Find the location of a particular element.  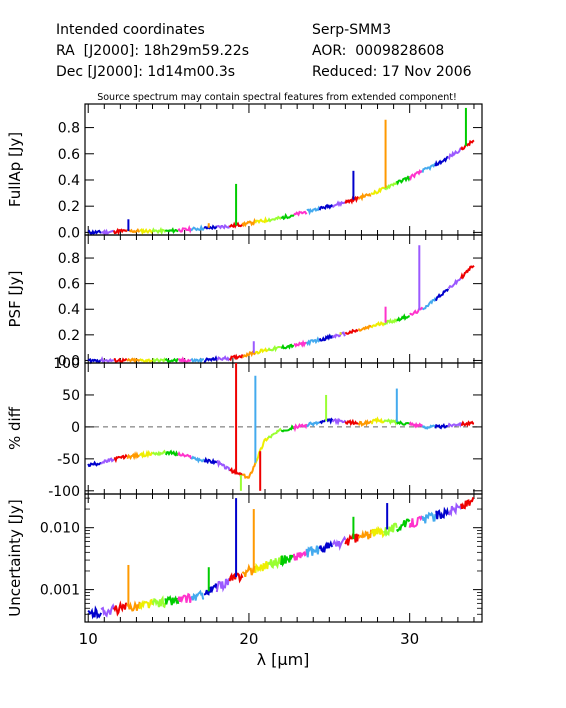

y-tick-label: 0.001 is located at coordinates (60, 591).